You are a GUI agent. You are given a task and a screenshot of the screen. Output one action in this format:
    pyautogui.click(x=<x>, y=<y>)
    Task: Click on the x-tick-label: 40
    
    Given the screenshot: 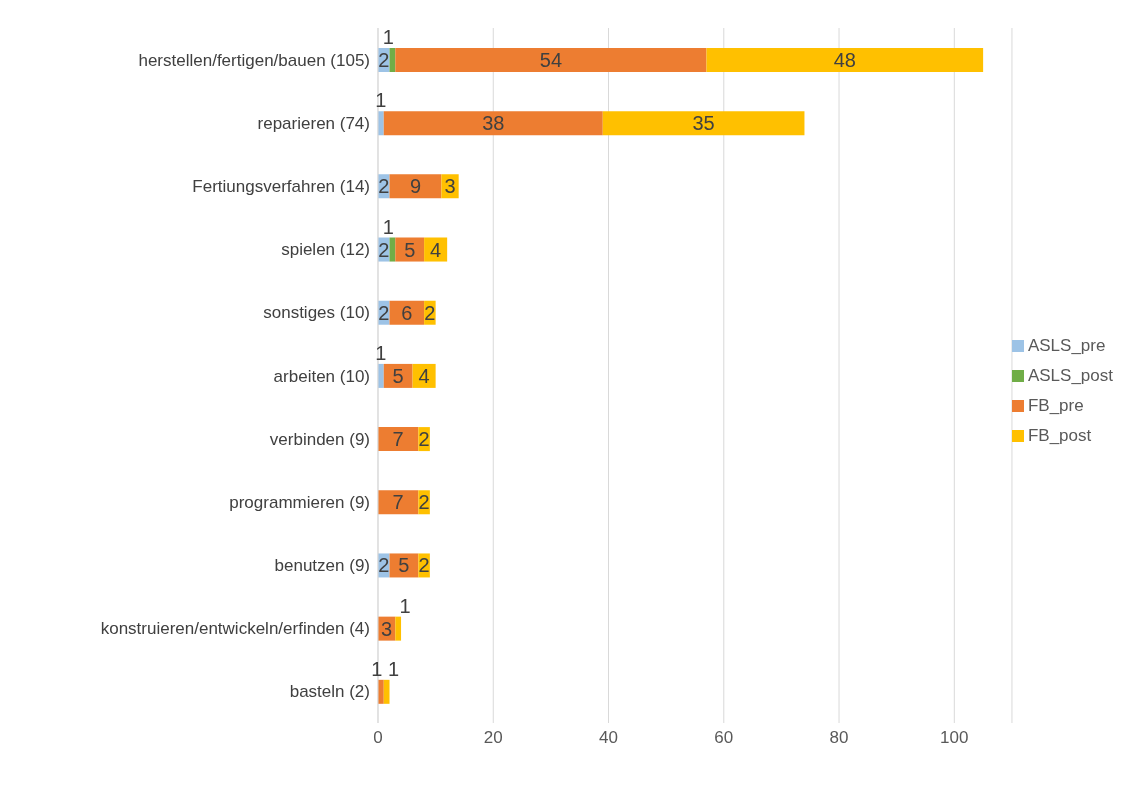 What is the action you would take?
    pyautogui.click(x=608, y=738)
    